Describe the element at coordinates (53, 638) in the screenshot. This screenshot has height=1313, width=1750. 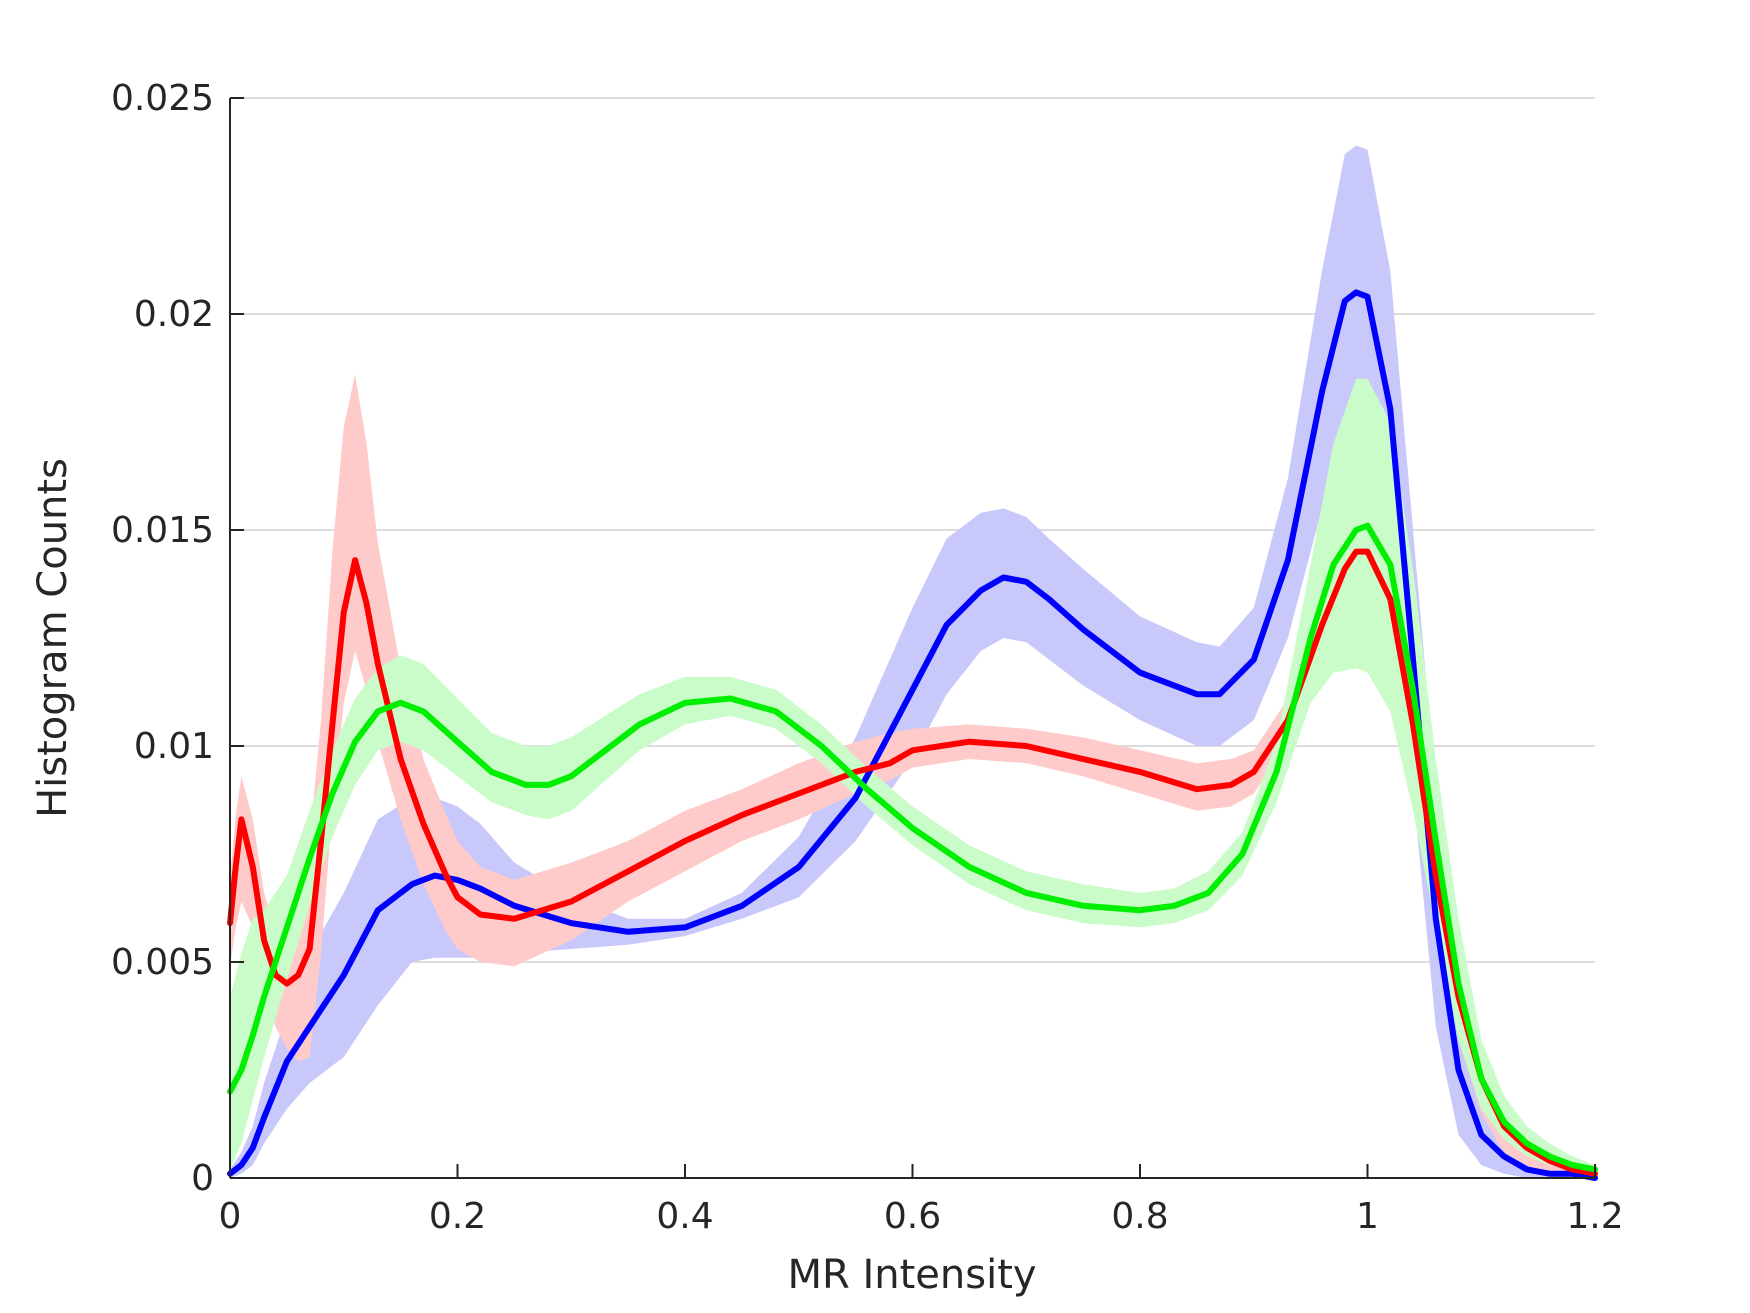
I see `y-axis-title: Histogram Counts` at that location.